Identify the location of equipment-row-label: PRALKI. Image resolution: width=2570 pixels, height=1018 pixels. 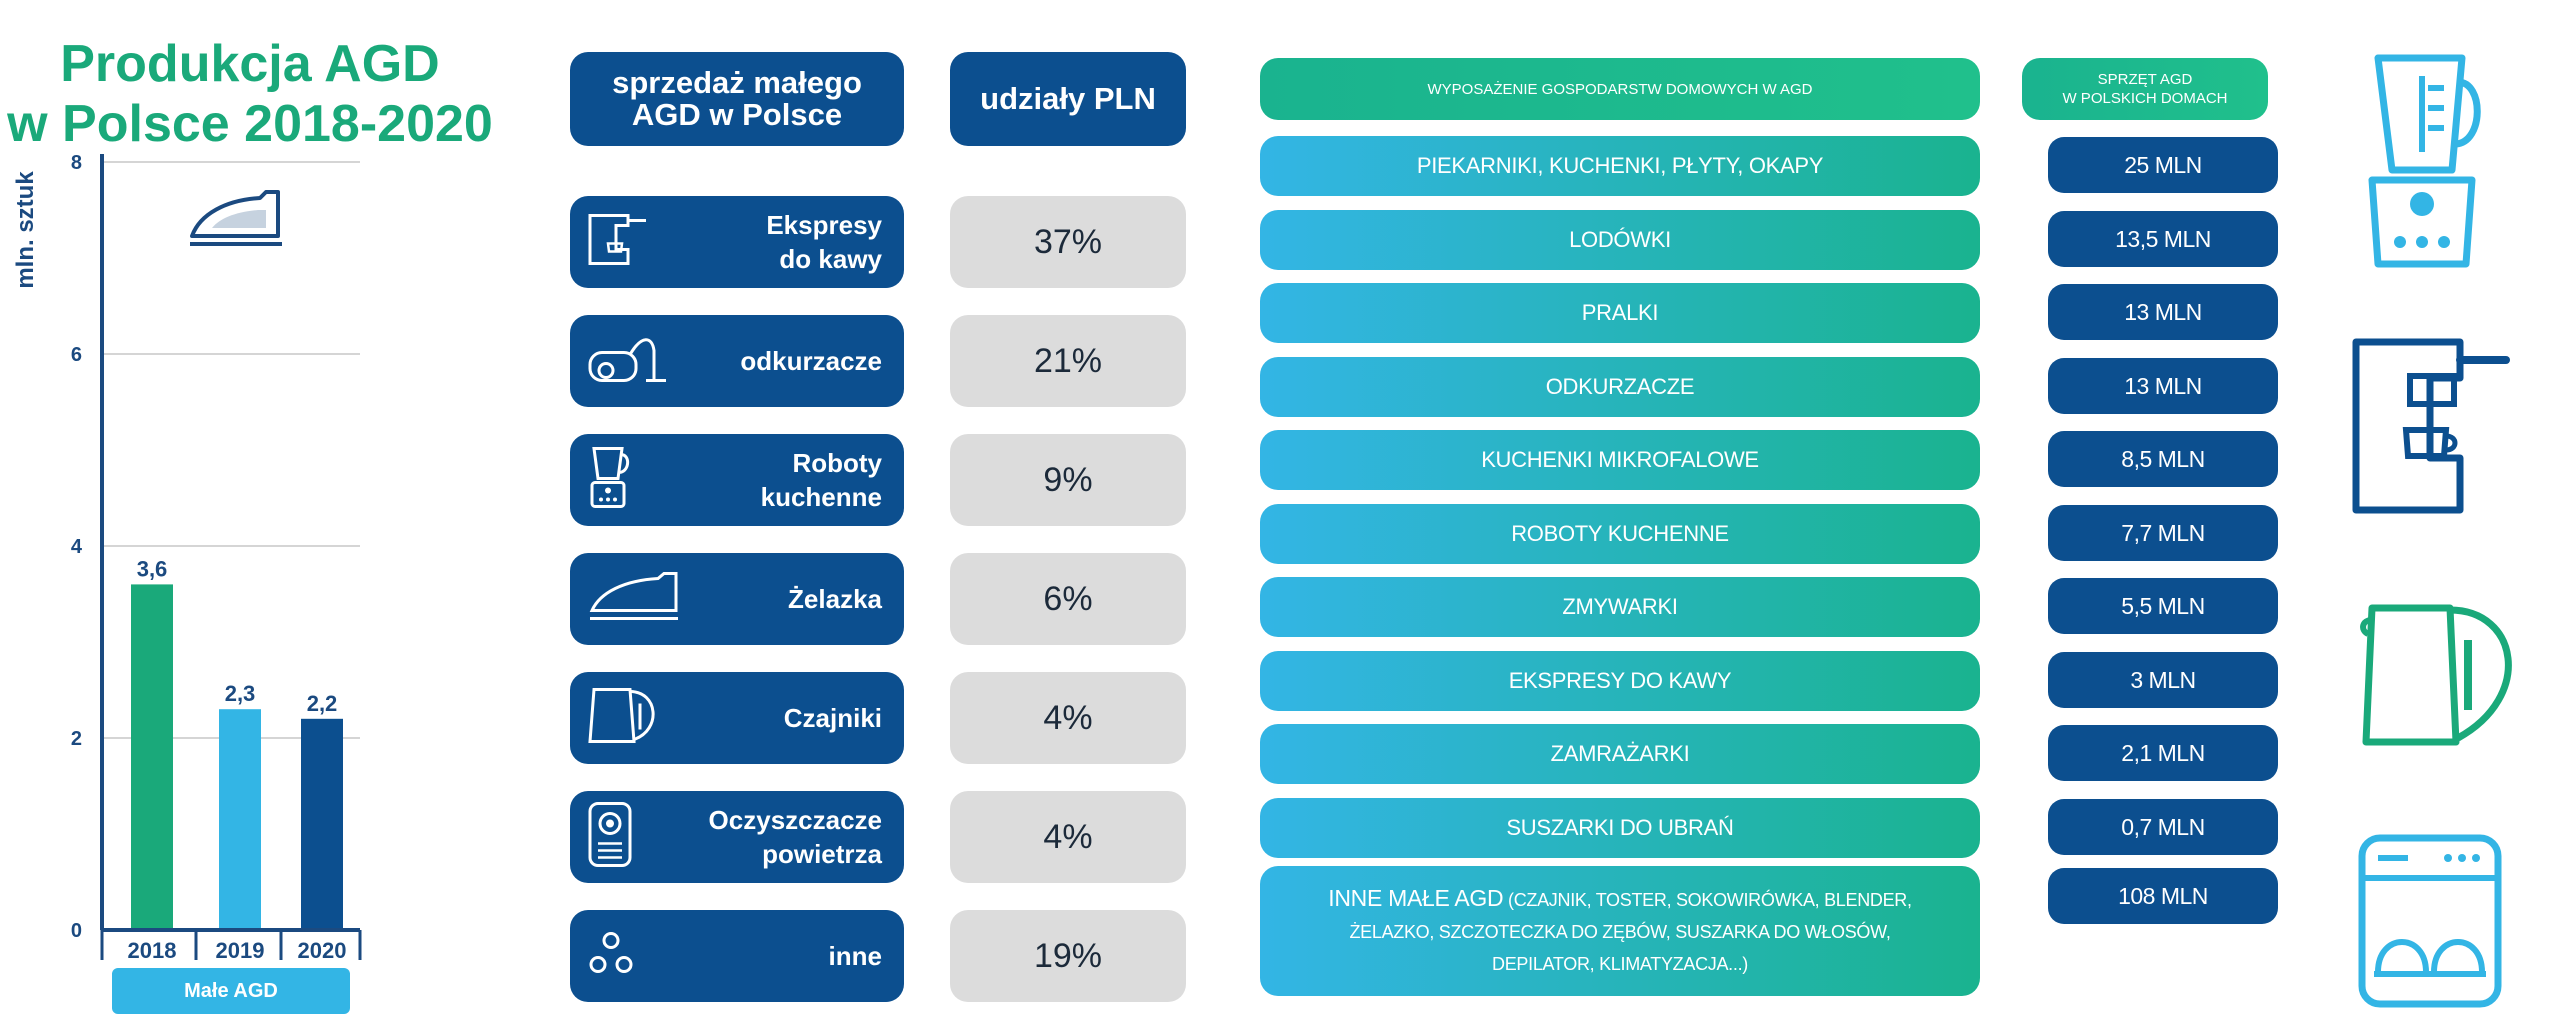
(1620, 313).